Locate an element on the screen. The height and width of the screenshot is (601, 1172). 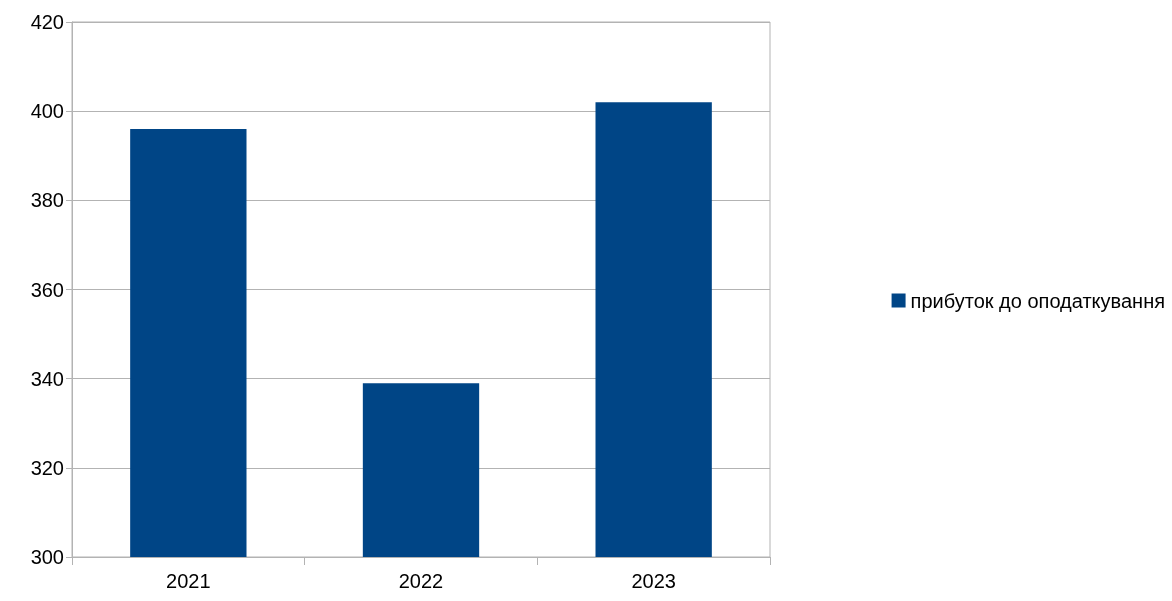
y-tick-label: 340 is located at coordinates (47, 378).